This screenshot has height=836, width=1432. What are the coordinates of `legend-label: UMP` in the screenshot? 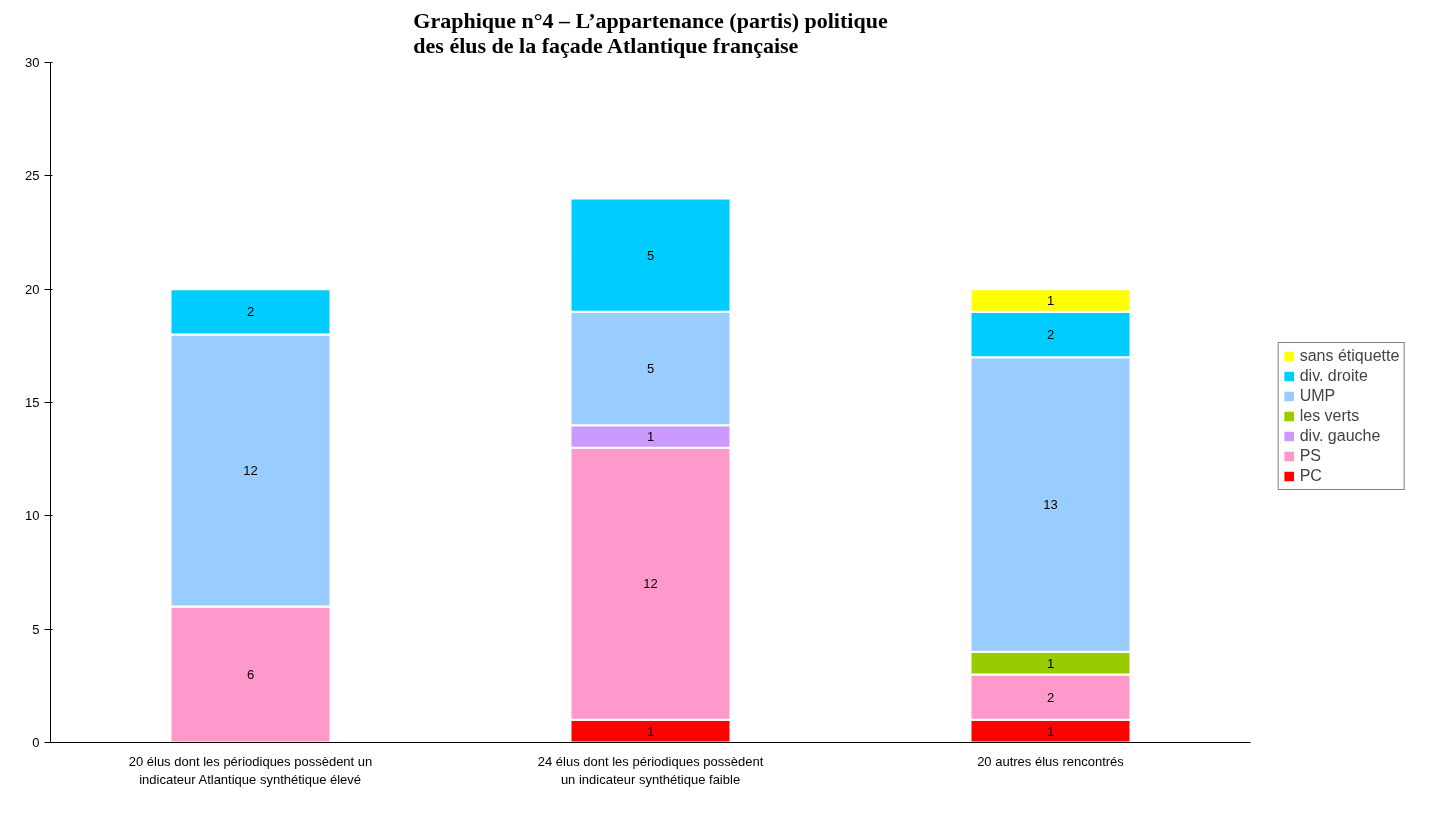 It's located at (1317, 396).